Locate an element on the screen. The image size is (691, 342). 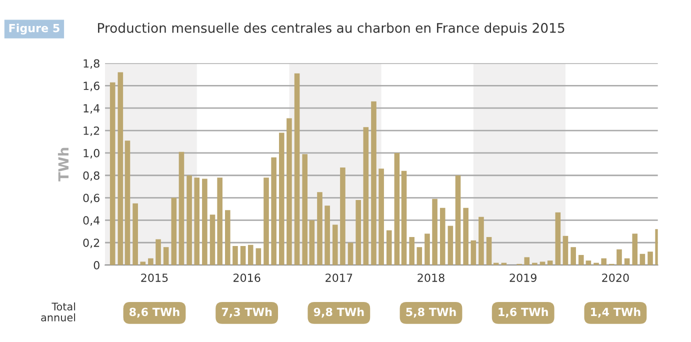
x-tick-label: 2016 is located at coordinates (247, 278).